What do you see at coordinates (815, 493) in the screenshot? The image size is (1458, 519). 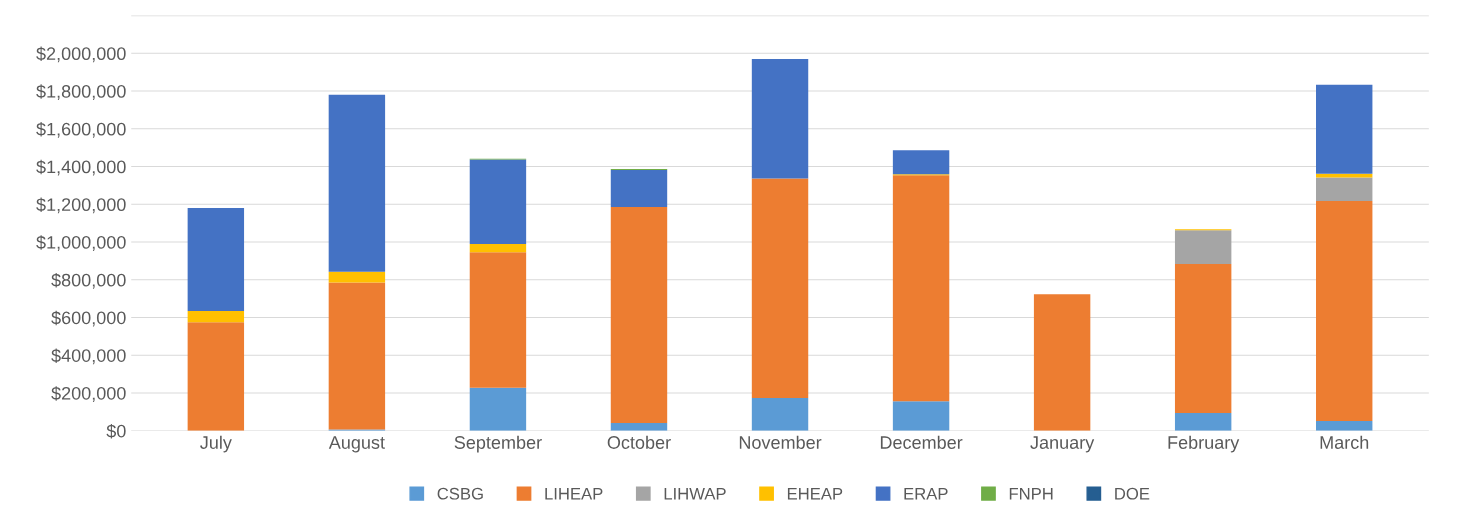 I see `legend-label: EHEAP` at bounding box center [815, 493].